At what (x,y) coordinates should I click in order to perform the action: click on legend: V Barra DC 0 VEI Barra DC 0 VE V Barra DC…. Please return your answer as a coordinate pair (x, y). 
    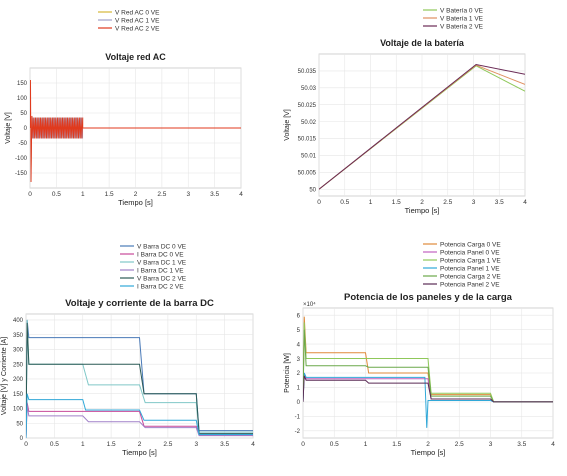
    Looking at the image, I should click on (157, 266).